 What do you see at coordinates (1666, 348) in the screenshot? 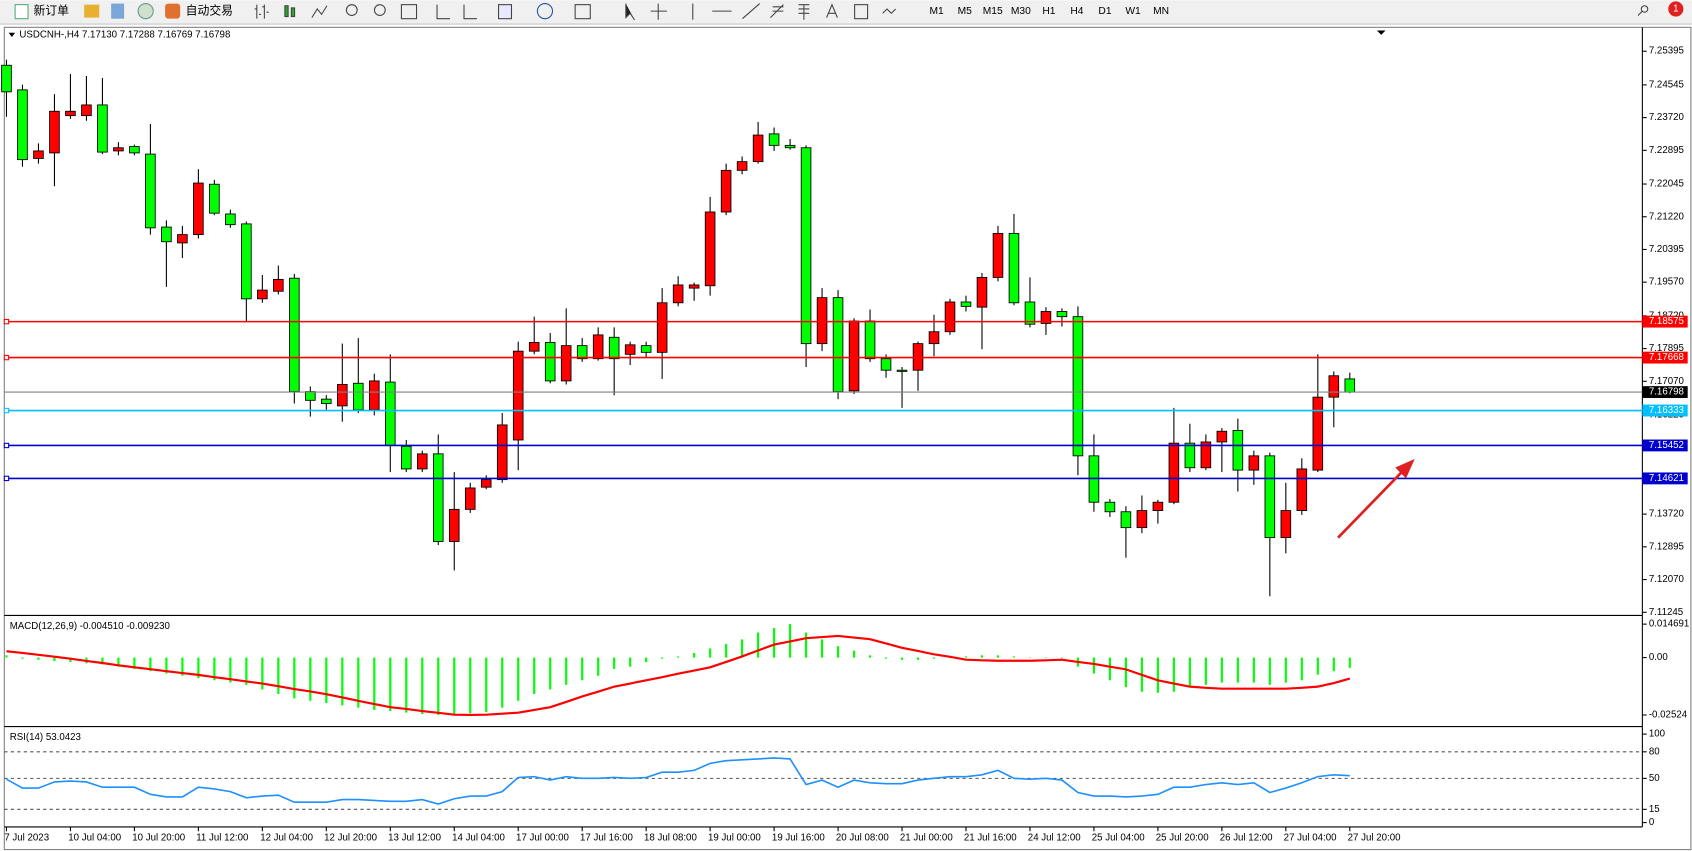
I see `y-tick-label: 7.17895` at bounding box center [1666, 348].